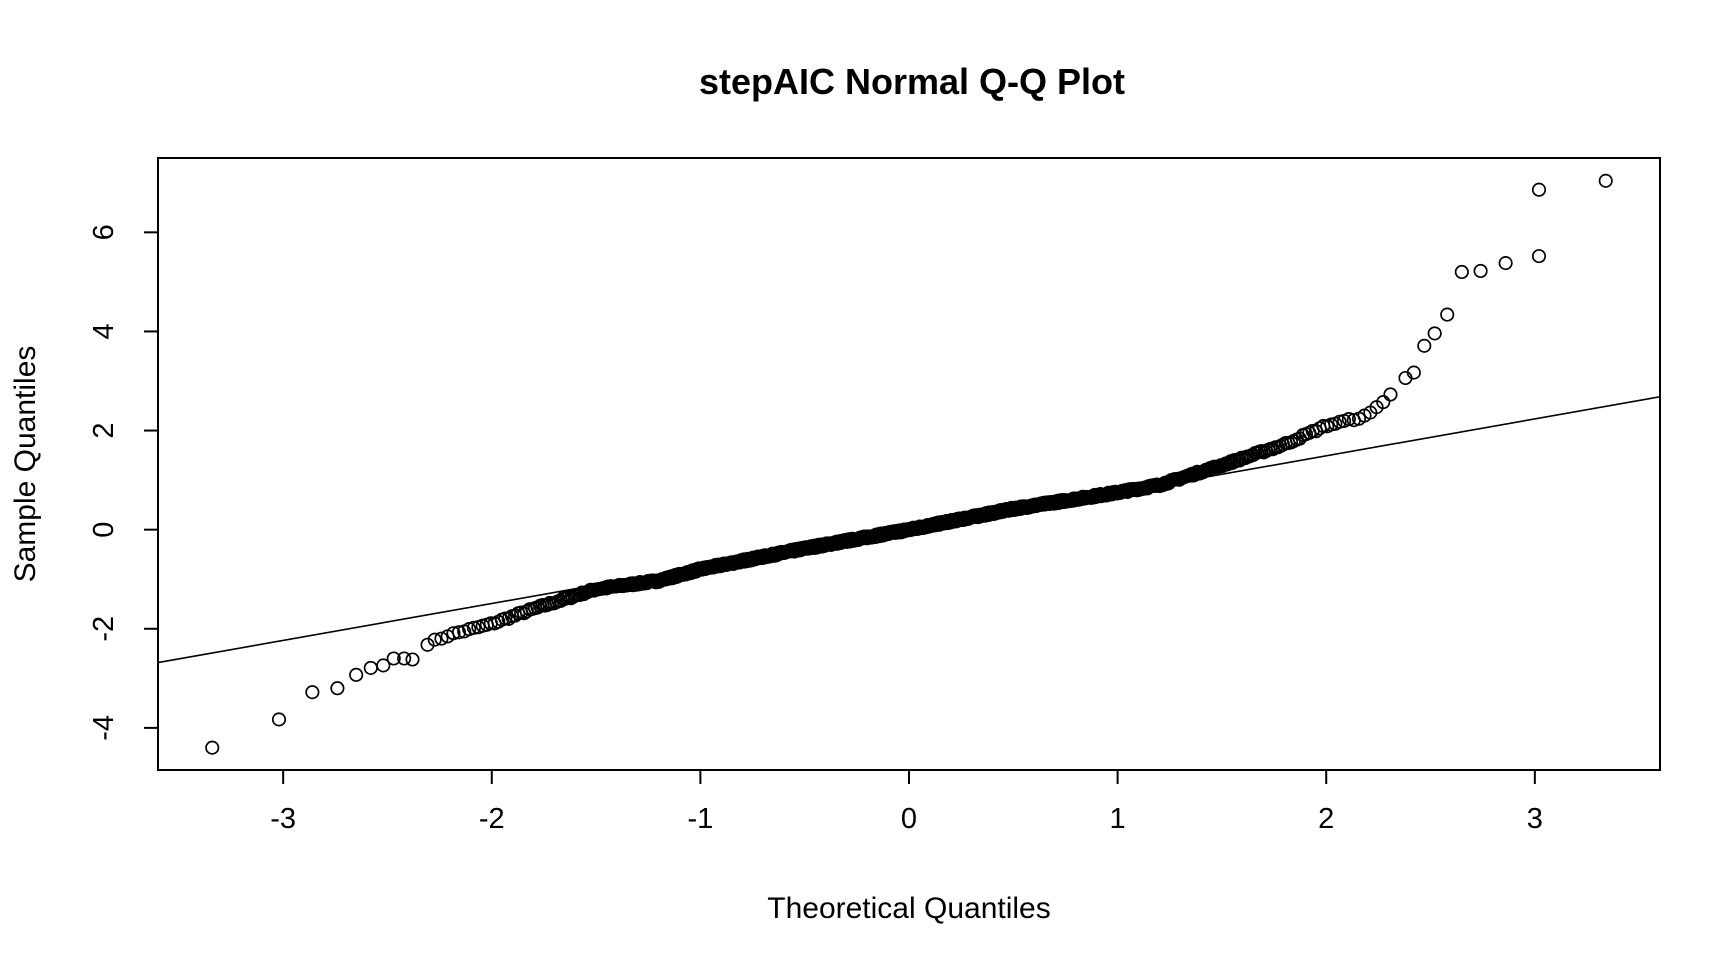  I want to click on x-tick-label: 2, so click(1326, 819).